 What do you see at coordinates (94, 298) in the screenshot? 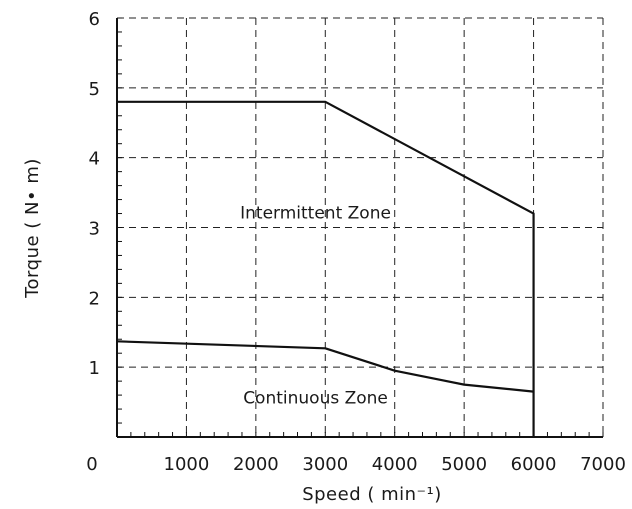
I see `y-tick-label-1: 2` at bounding box center [94, 298].